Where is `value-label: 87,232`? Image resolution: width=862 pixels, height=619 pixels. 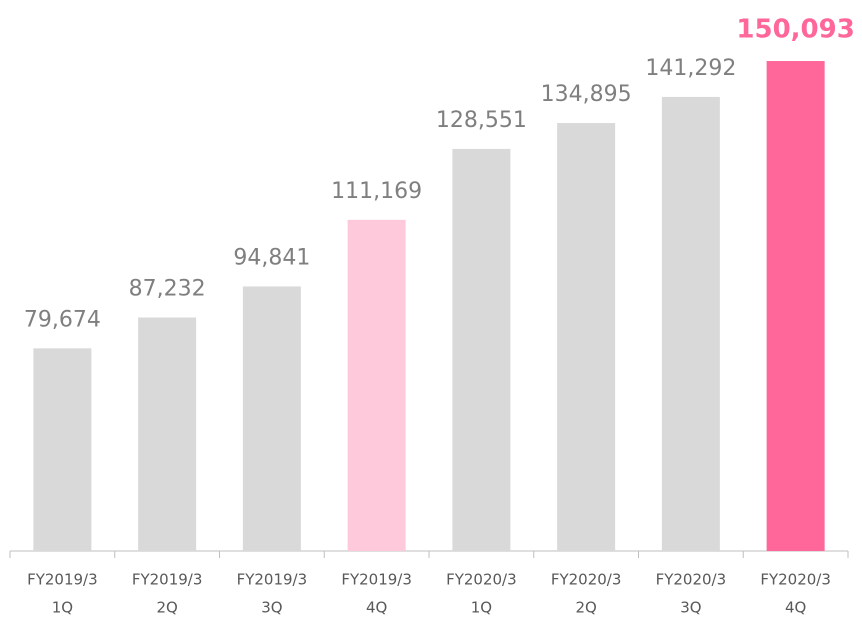
value-label: 87,232 is located at coordinates (167, 288).